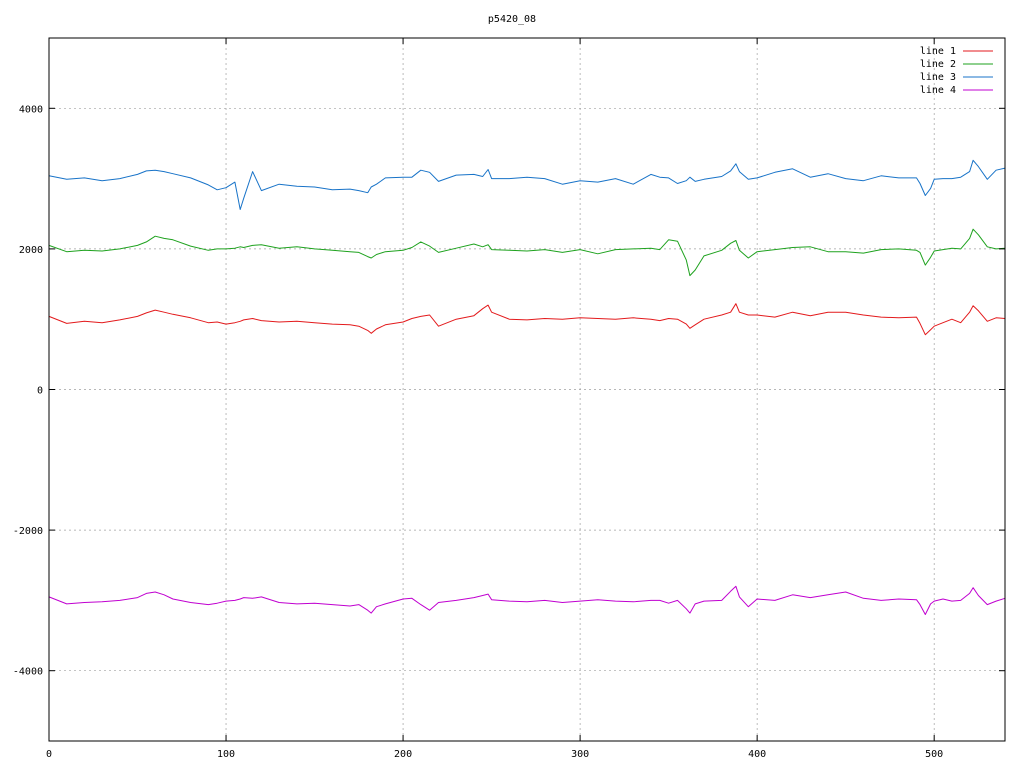 The image size is (1024, 768). What do you see at coordinates (938, 64) in the screenshot?
I see `legend-label: line 2` at bounding box center [938, 64].